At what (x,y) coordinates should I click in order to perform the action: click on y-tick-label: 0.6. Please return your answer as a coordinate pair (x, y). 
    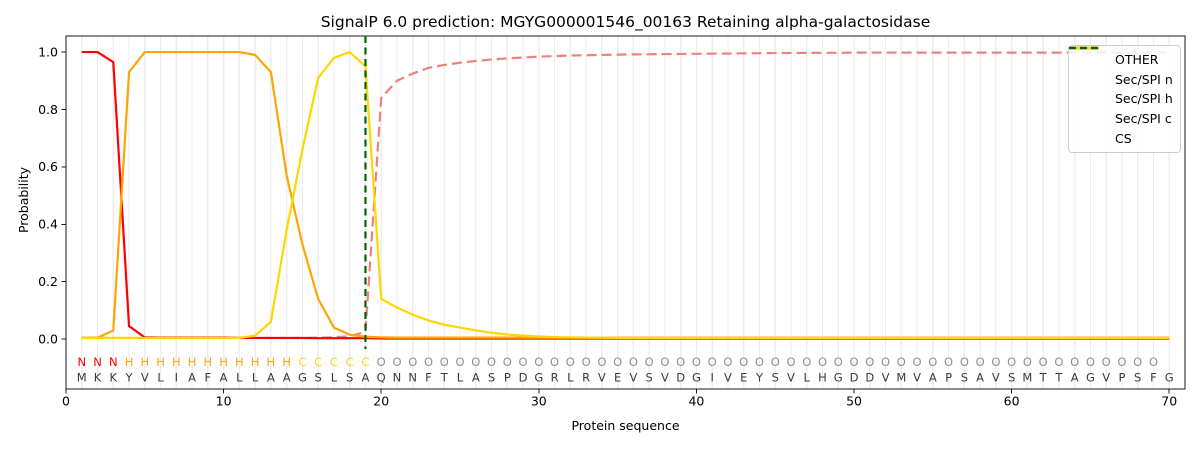
    Looking at the image, I should click on (48, 166).